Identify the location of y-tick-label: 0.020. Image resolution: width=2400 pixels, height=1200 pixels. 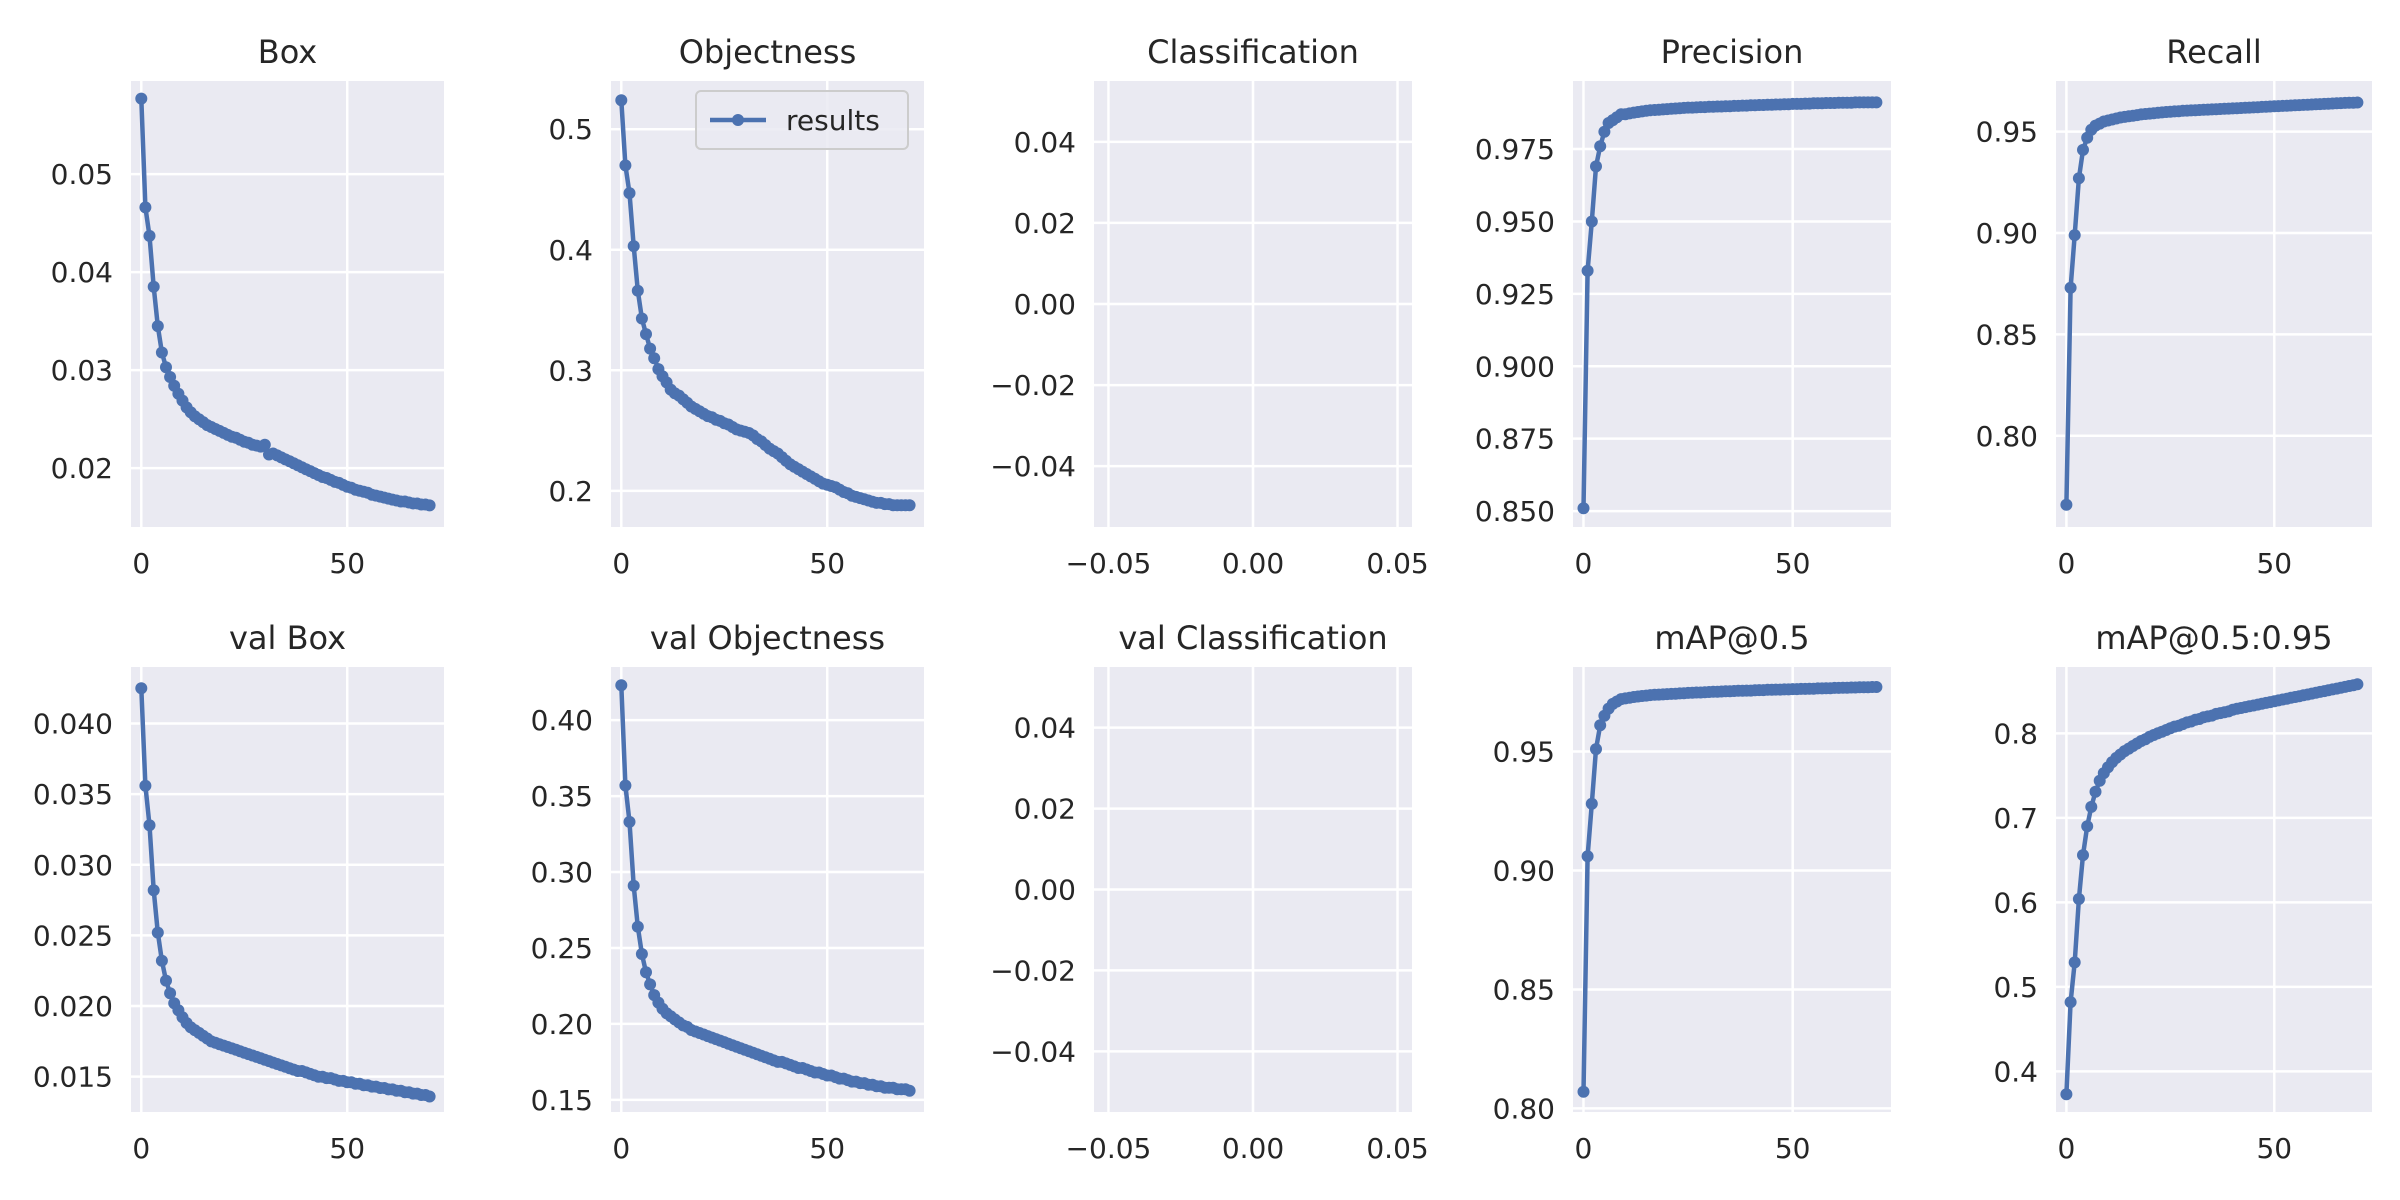
(73, 1006).